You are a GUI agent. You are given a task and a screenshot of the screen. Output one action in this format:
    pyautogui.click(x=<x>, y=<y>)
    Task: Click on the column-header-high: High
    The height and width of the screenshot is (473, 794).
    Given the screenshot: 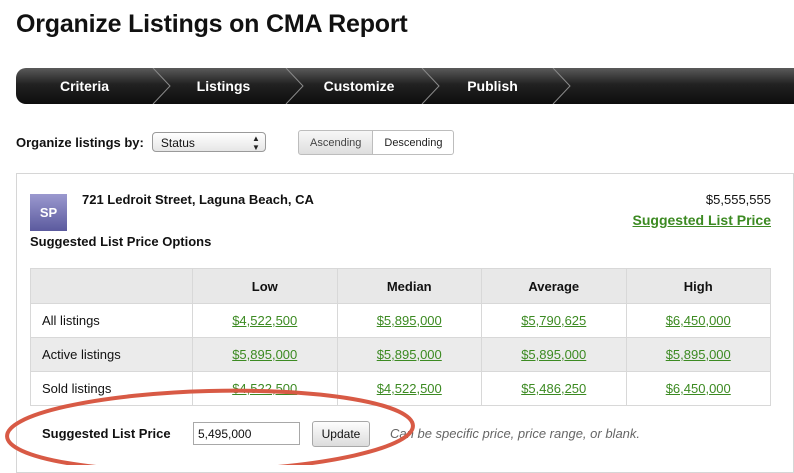 What is the action you would take?
    pyautogui.click(x=698, y=286)
    